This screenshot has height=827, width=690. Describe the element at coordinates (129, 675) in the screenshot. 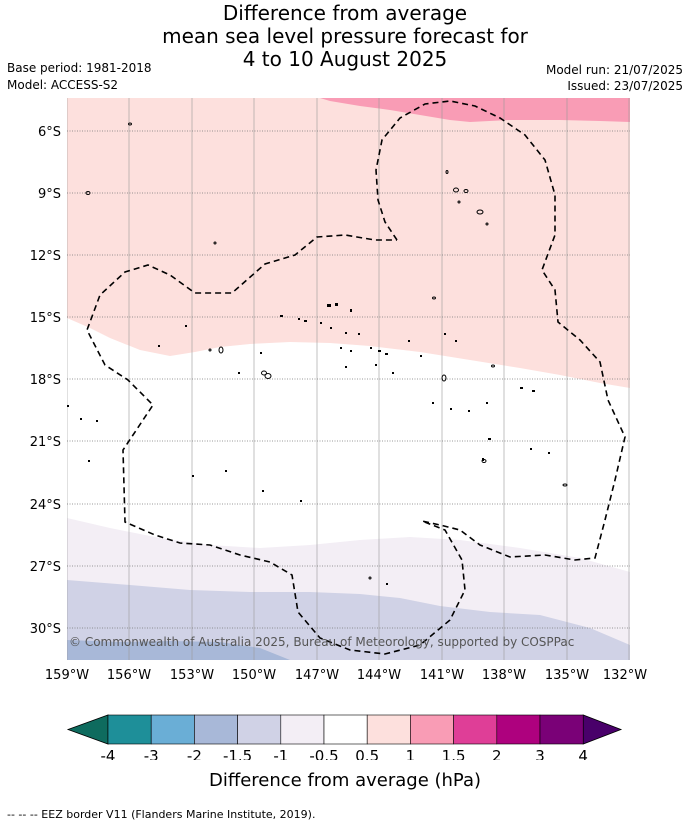

I see `lon-label-156w: 156°W` at that location.